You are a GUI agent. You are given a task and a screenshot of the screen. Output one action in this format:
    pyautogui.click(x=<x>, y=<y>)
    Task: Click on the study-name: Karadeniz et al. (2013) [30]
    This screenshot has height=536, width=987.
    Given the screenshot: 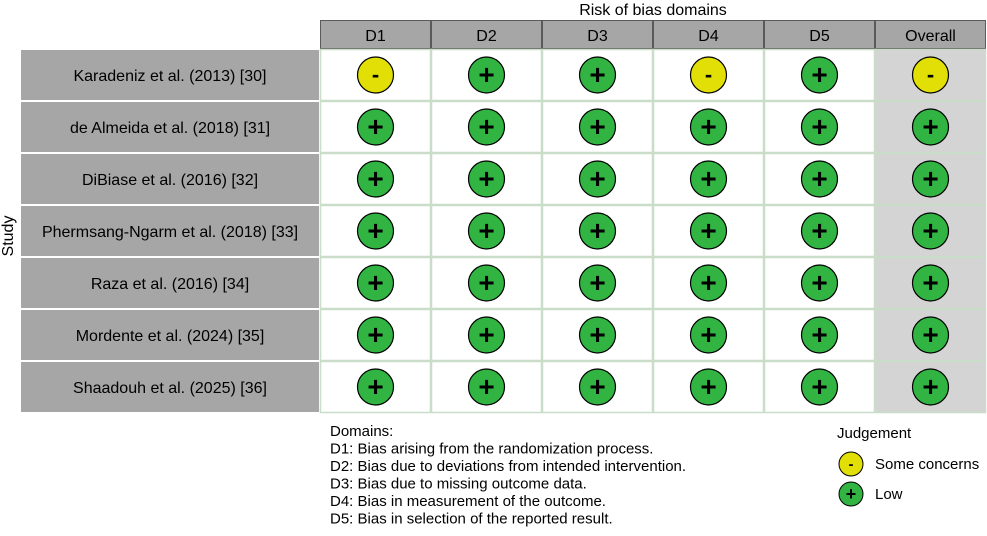 What is the action you would take?
    pyautogui.click(x=169, y=76)
    